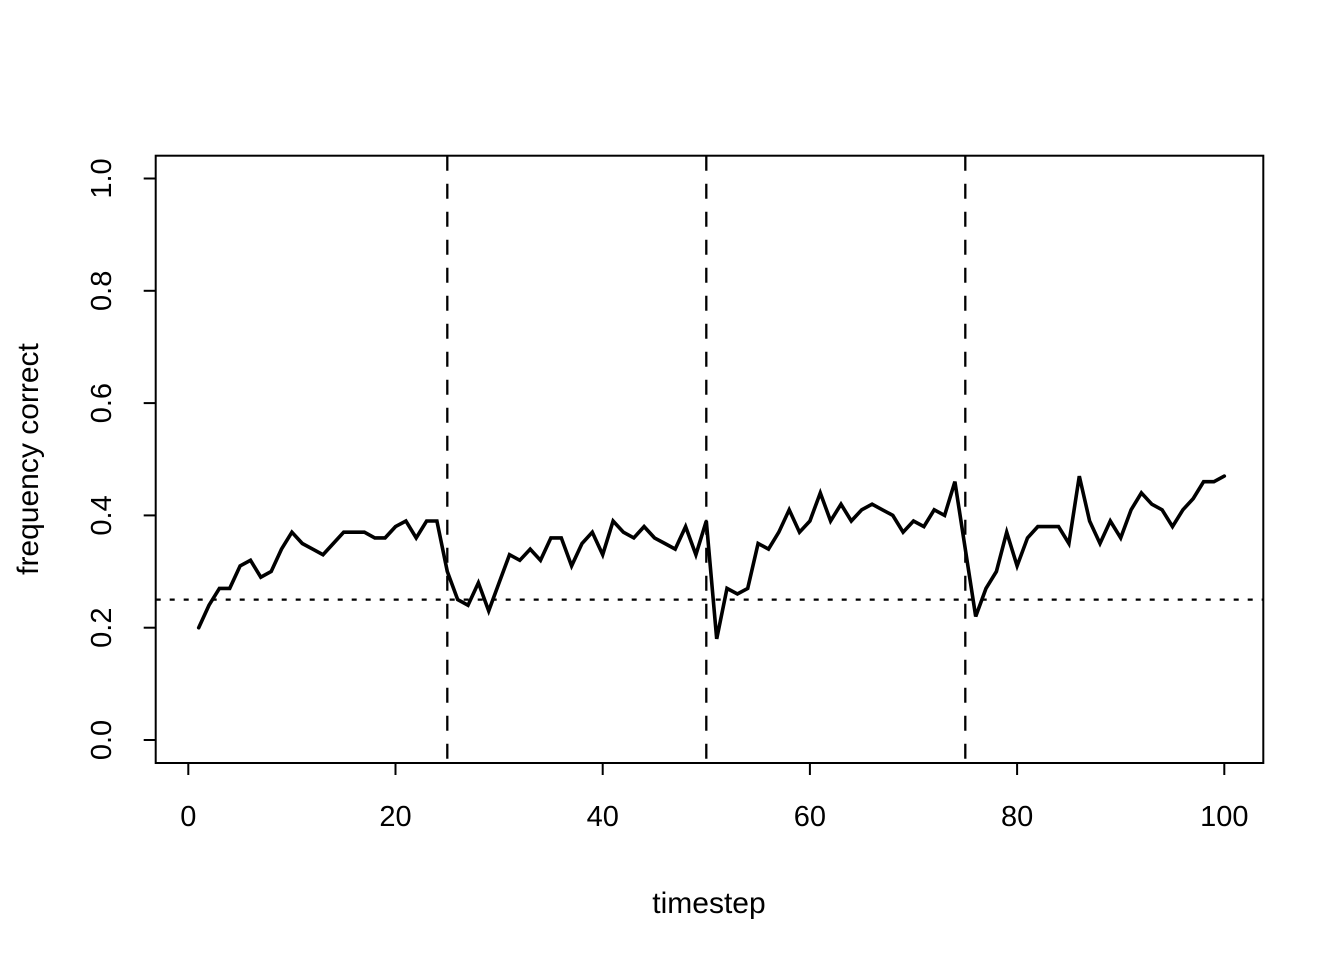  I want to click on frequency-correct-line, so click(711, 557).